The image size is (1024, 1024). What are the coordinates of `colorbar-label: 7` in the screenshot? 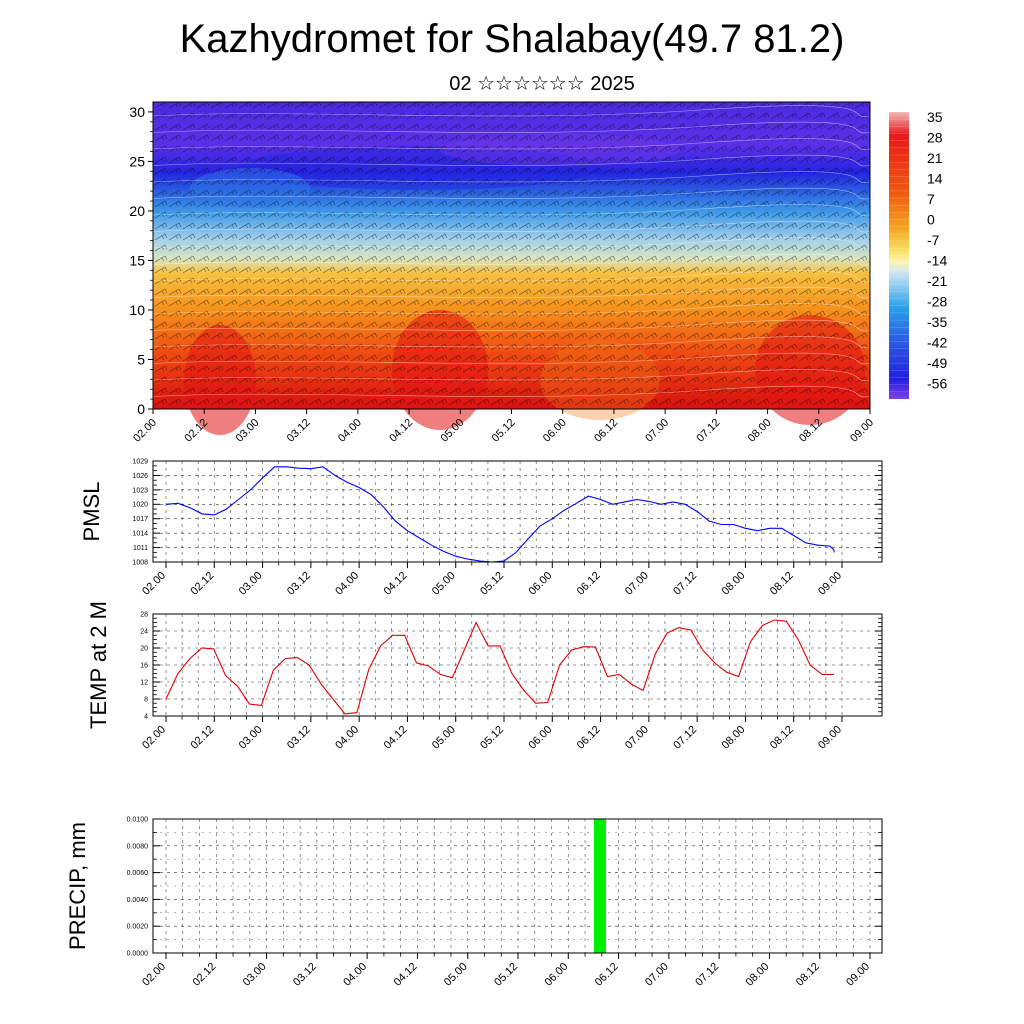 It's located at (931, 199).